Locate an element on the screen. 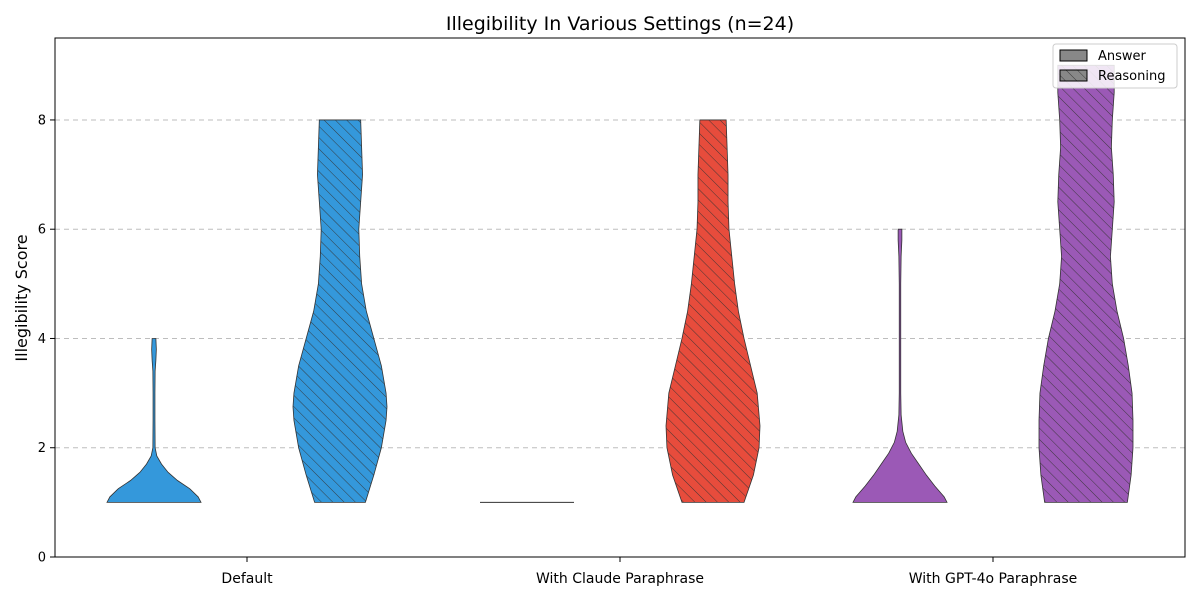  violin-default-answer is located at coordinates (154, 420).